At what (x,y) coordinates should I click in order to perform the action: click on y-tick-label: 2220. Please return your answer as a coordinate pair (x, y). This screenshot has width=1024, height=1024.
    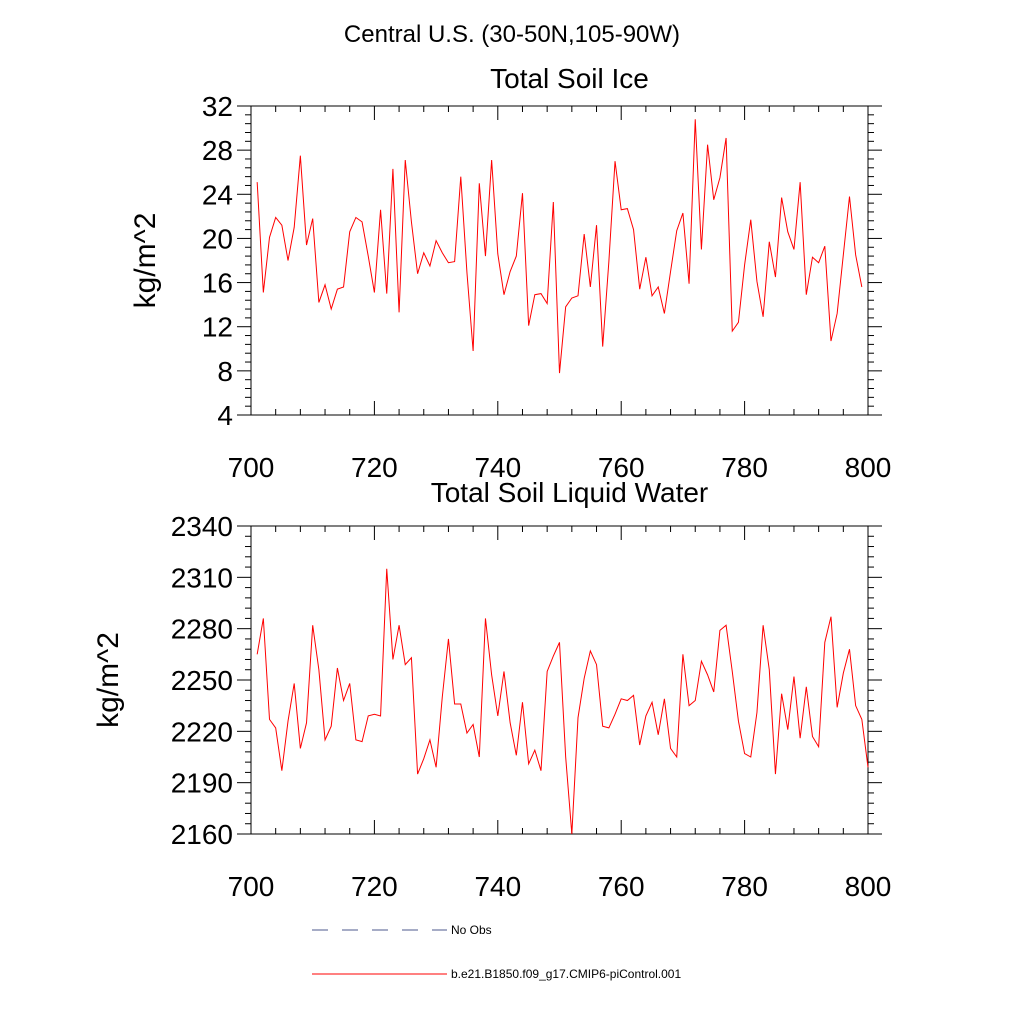
    Looking at the image, I should click on (202, 731).